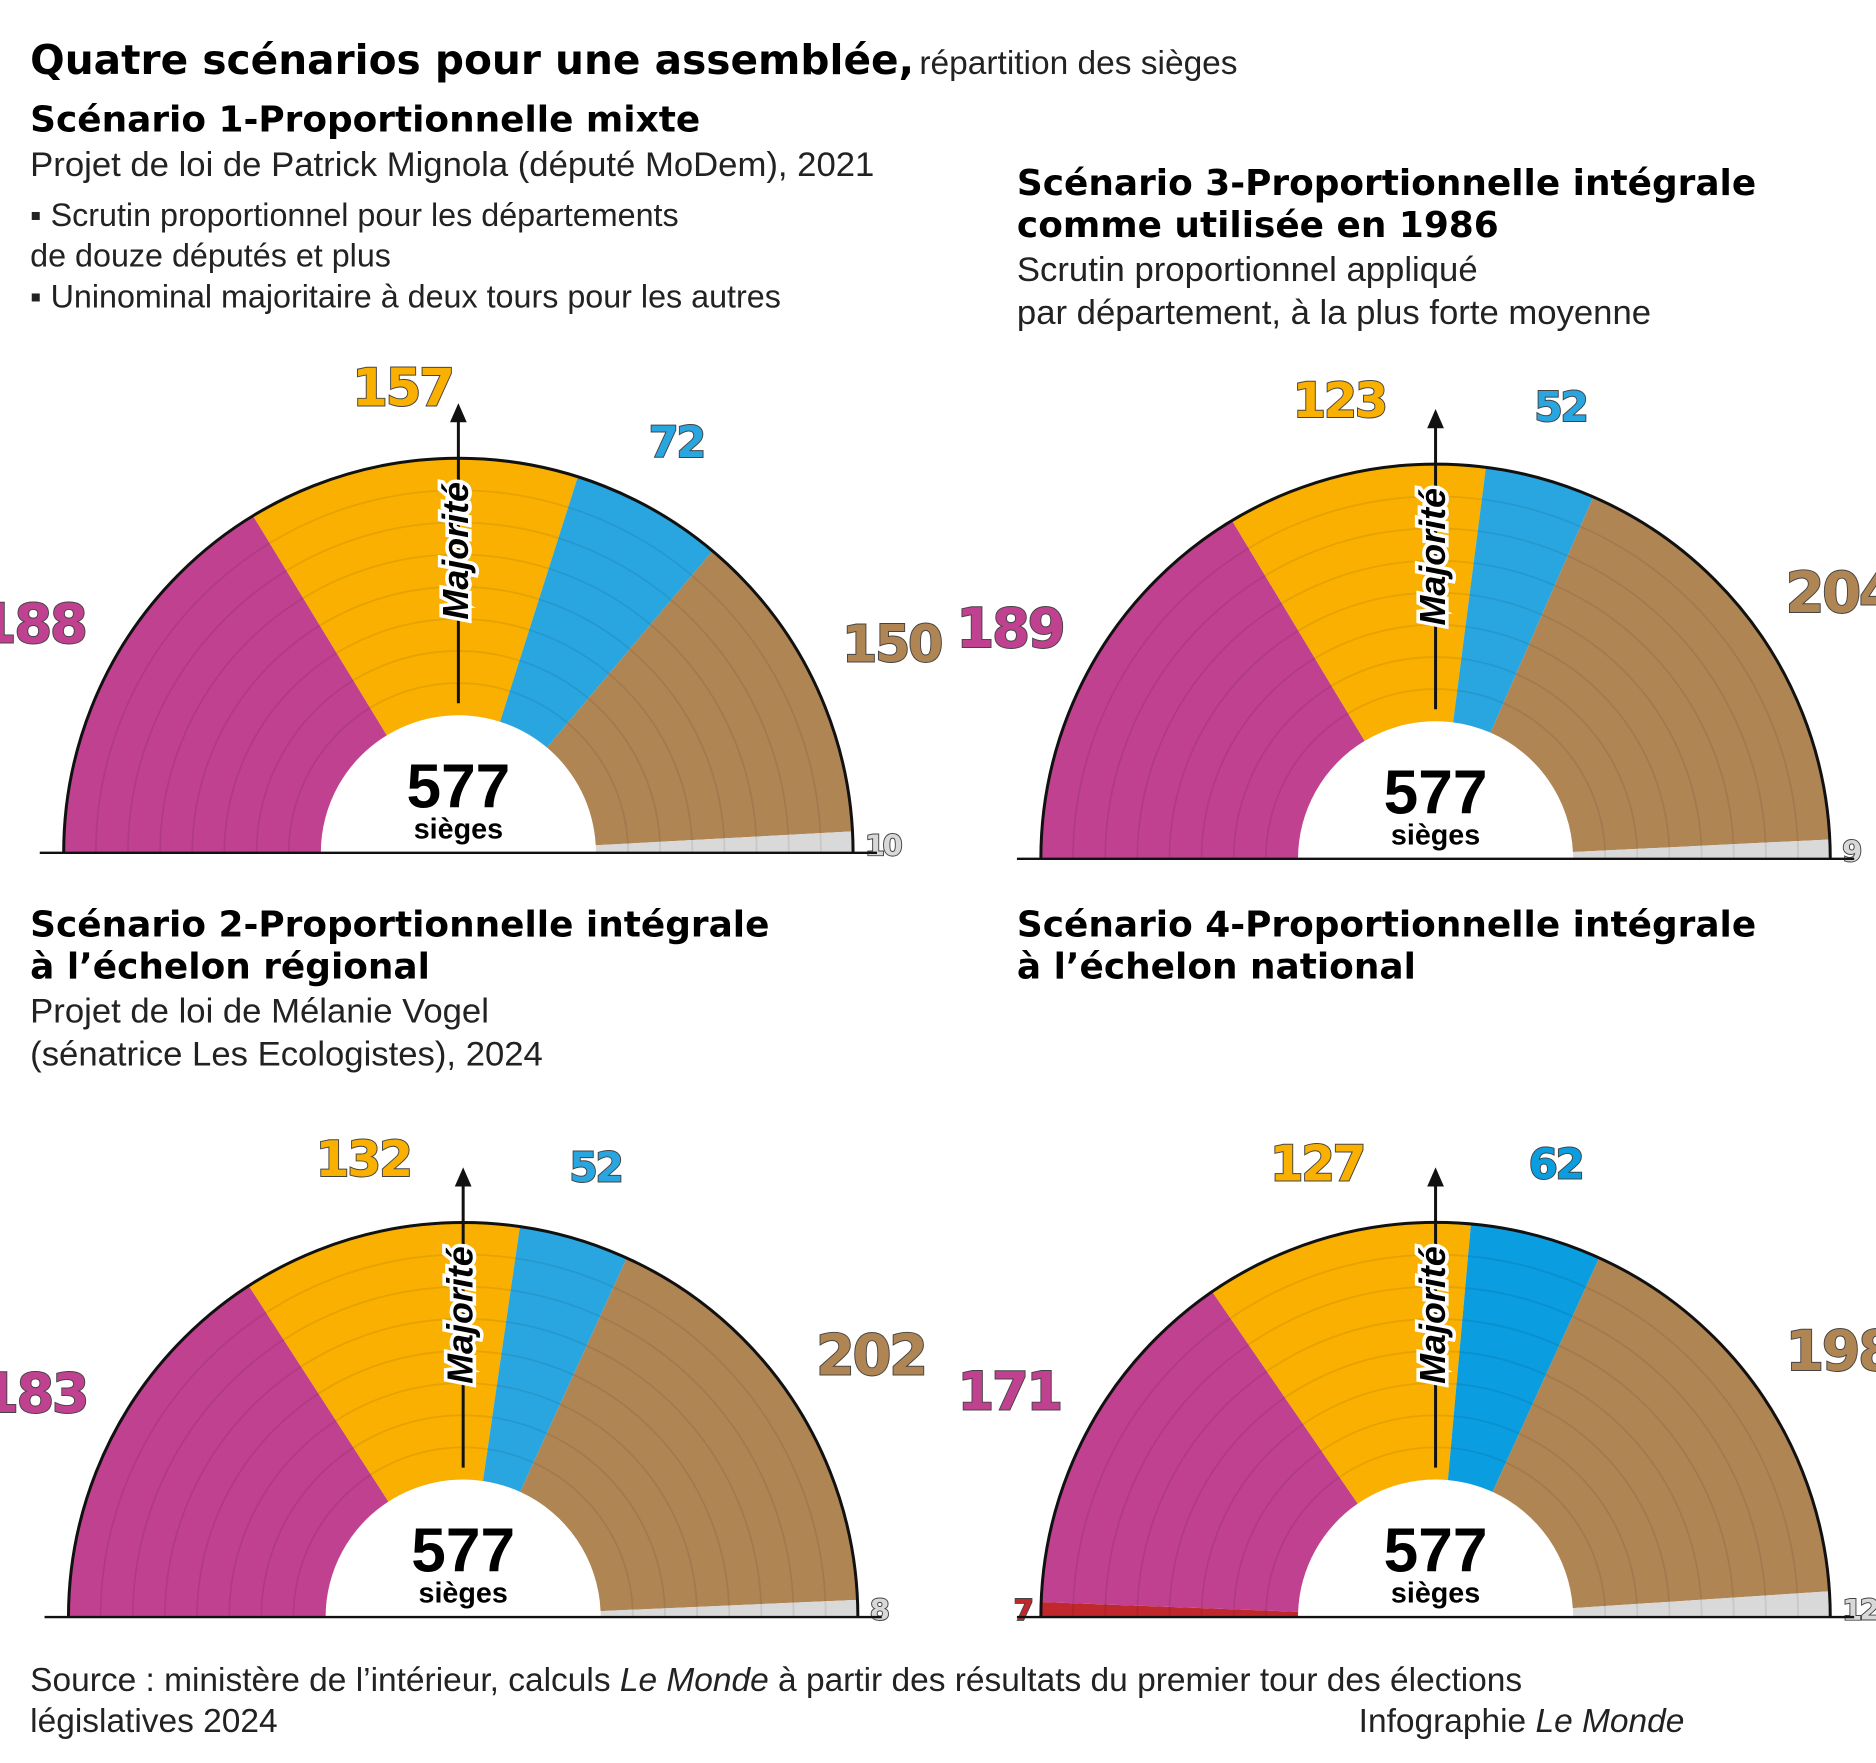  What do you see at coordinates (891, 643) in the screenshot?
I see `seat-label: 150` at bounding box center [891, 643].